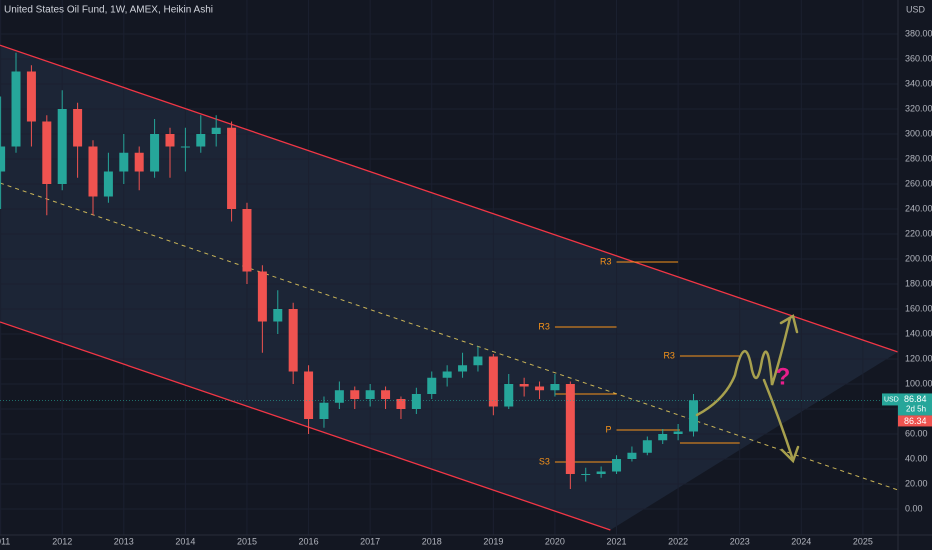  I want to click on y-tick-label: 280.00, so click(918, 158).